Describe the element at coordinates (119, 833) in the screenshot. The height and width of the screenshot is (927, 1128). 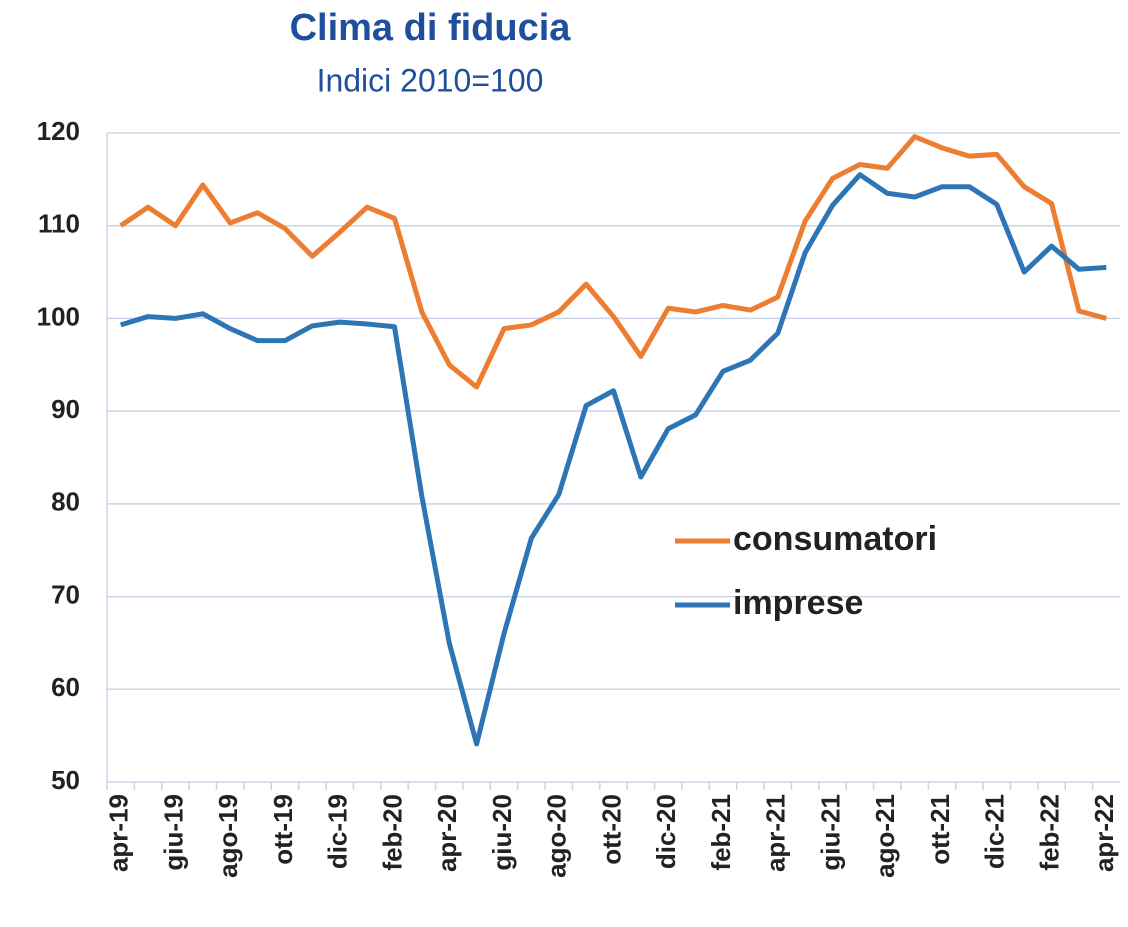
I see `x-tick-label: apr-19` at that location.